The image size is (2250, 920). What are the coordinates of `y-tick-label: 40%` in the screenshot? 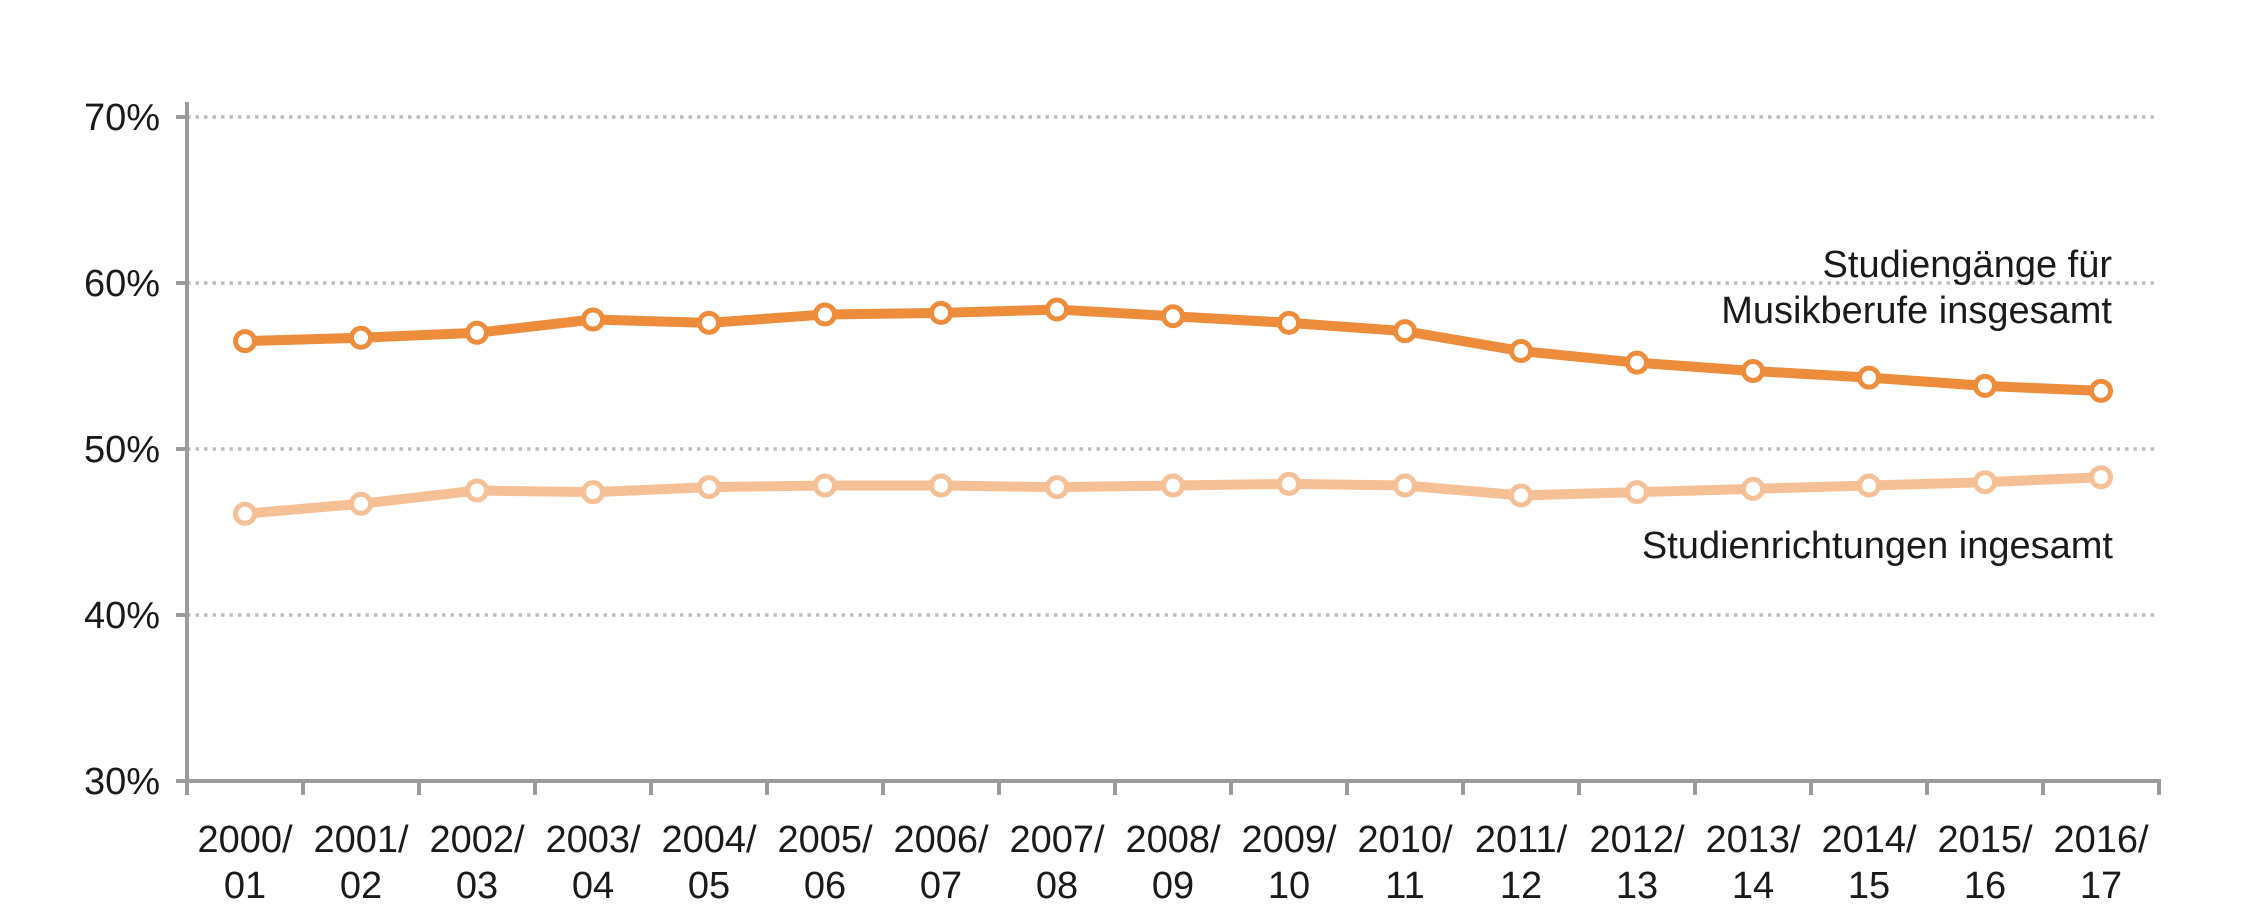 It's located at (122, 616).